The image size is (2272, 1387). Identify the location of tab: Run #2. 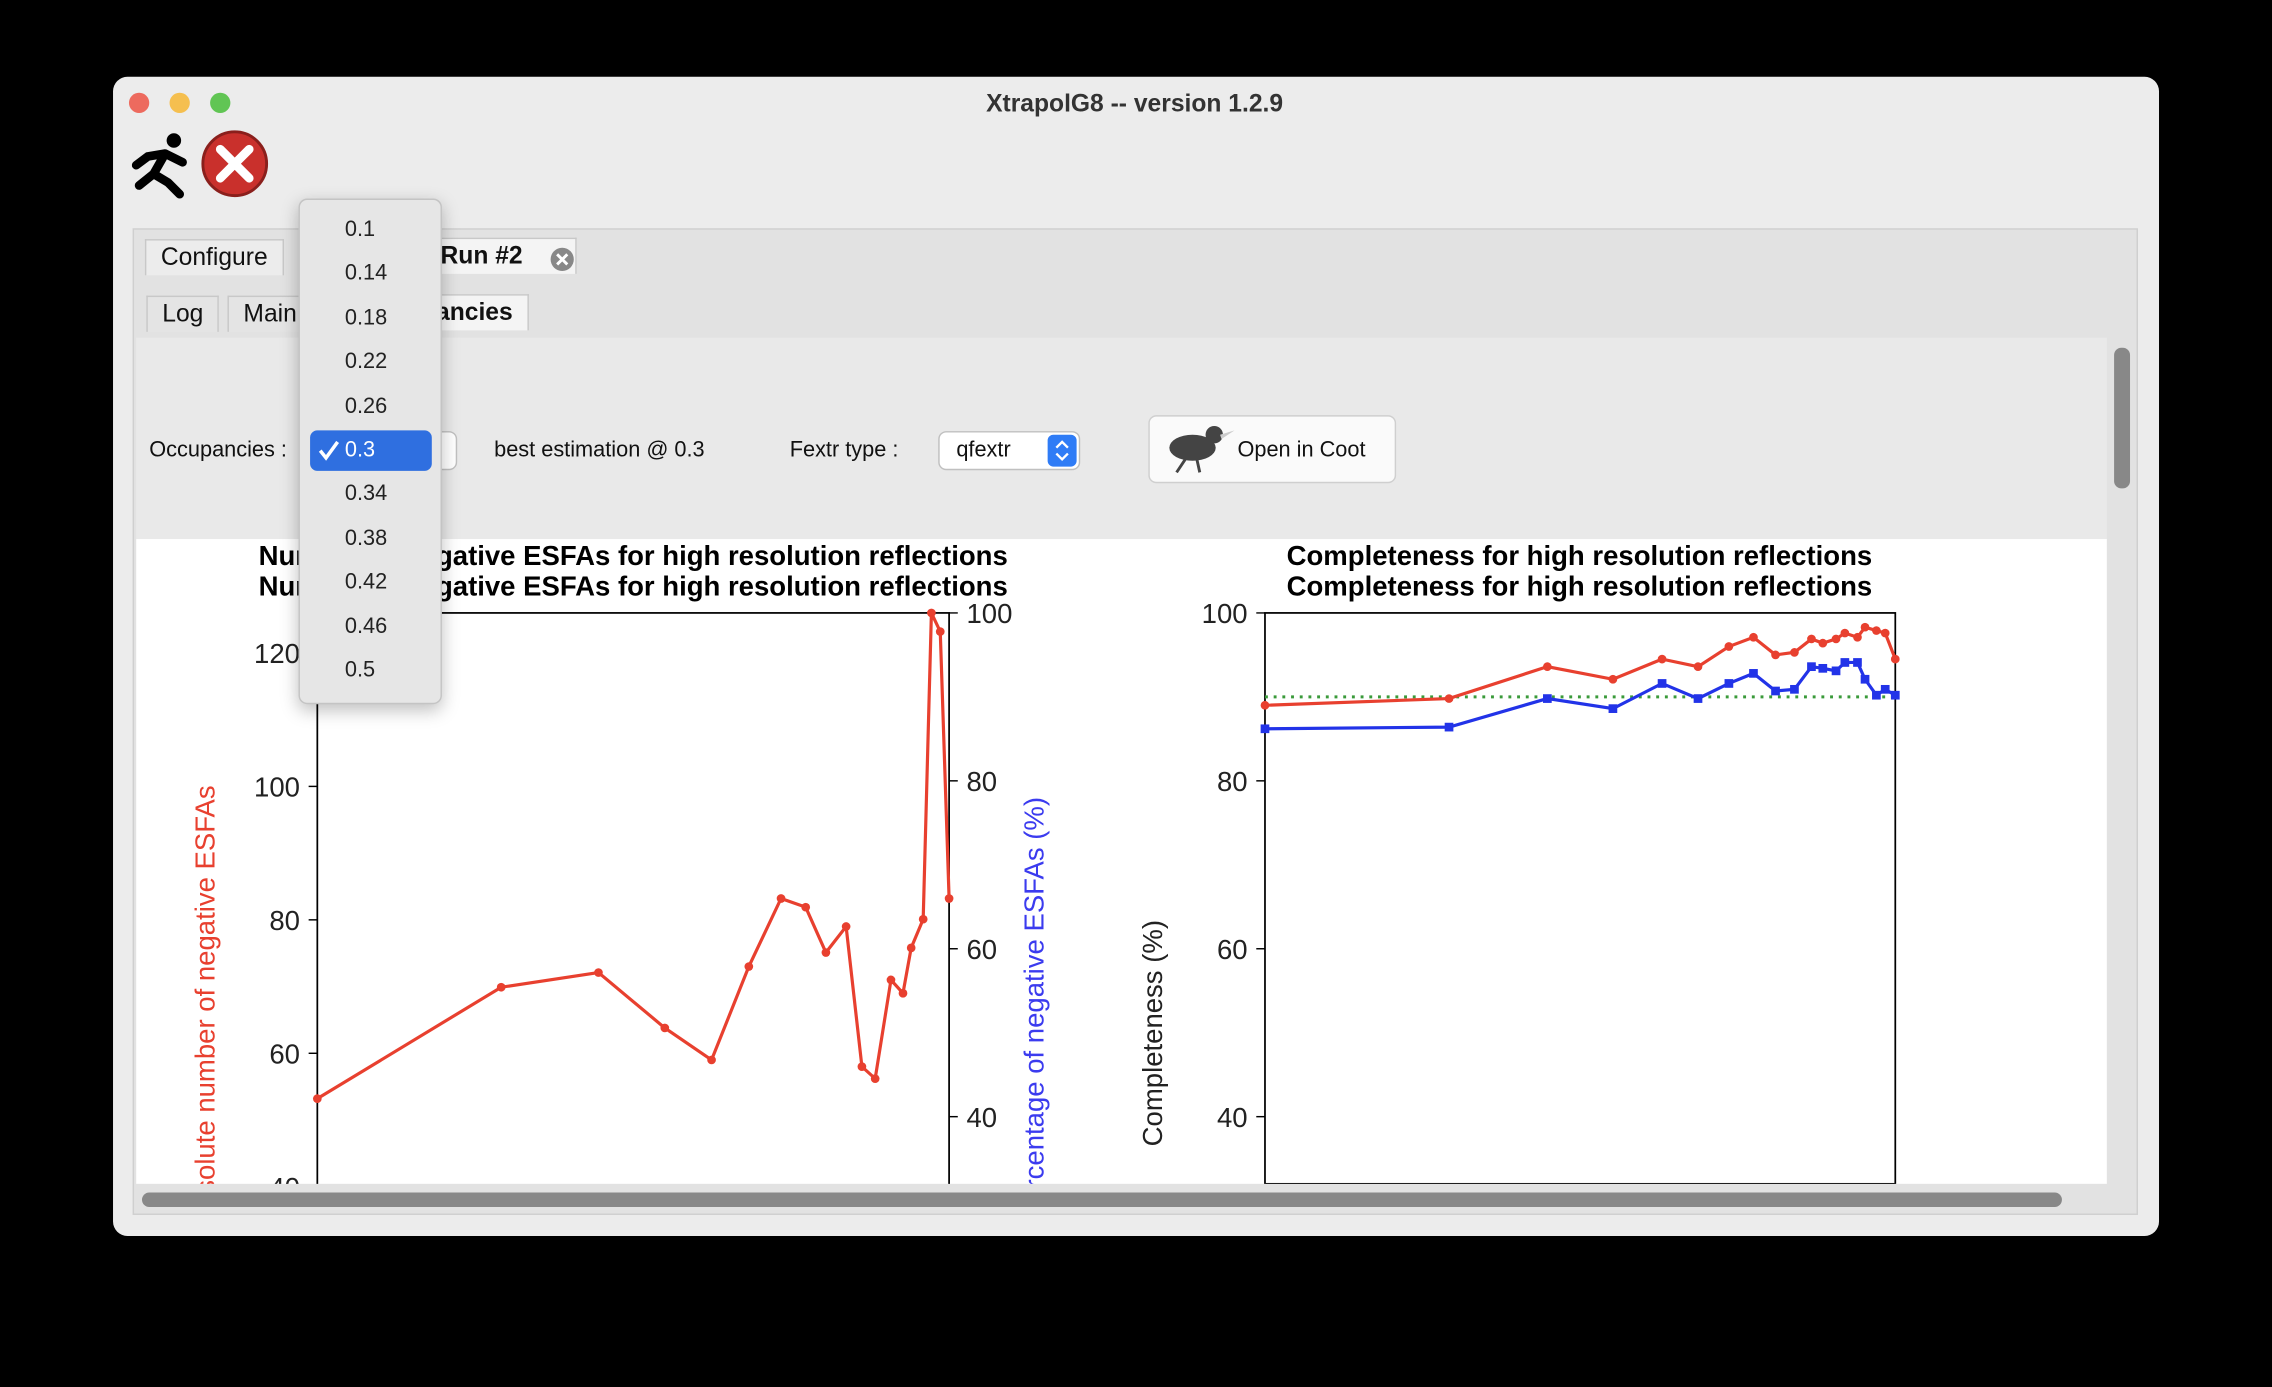
(500, 255).